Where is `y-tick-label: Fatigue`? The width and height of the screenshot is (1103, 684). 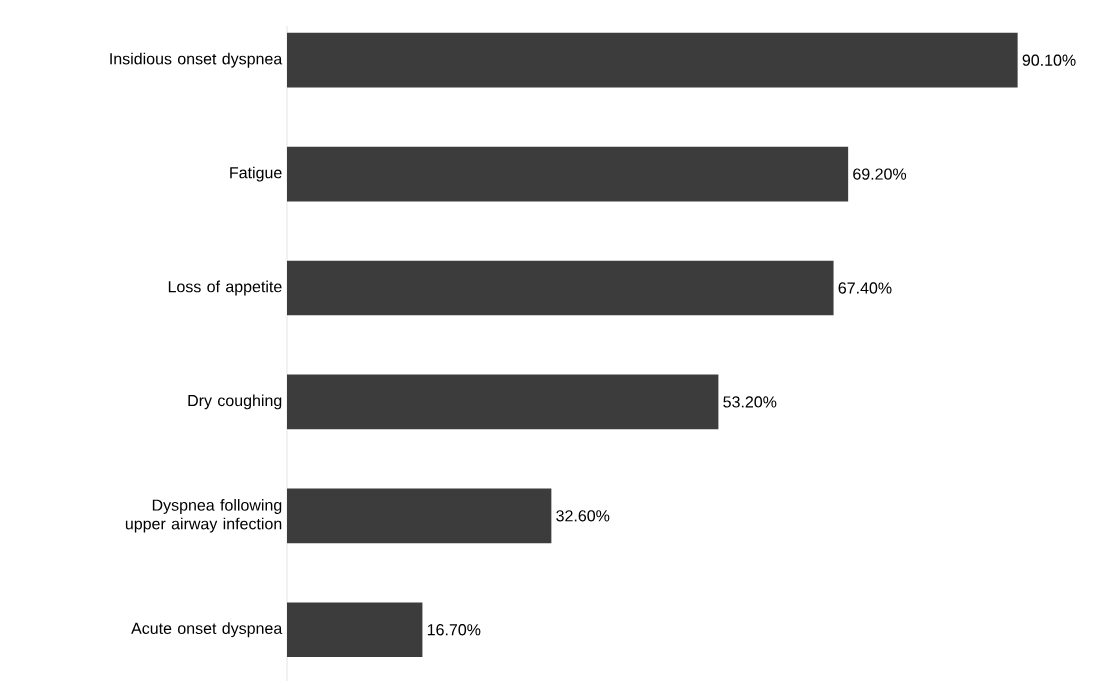 y-tick-label: Fatigue is located at coordinates (256, 174).